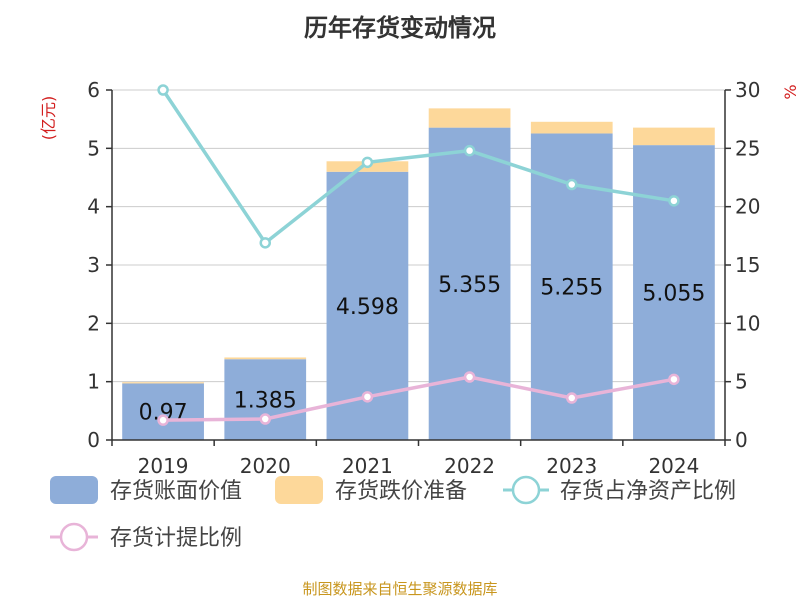  Describe the element at coordinates (747, 323) in the screenshot. I see `y-right-tick-label: 10` at that location.